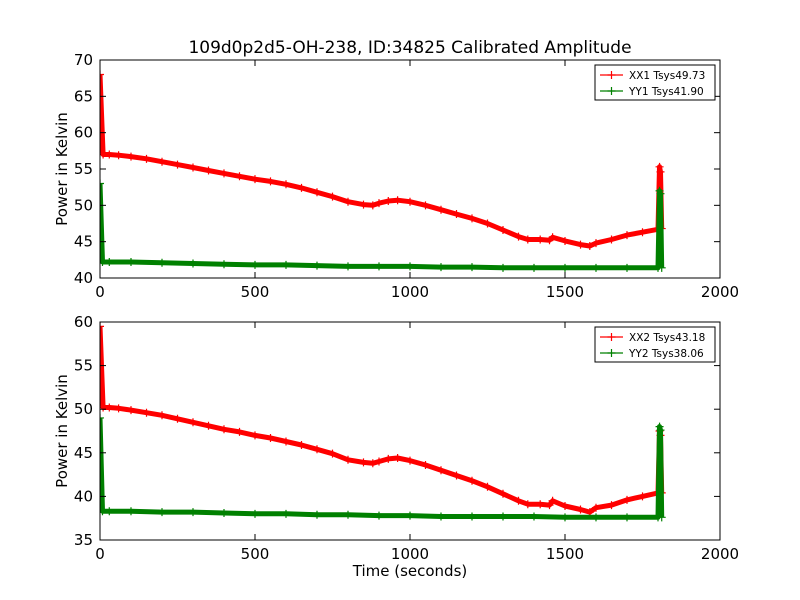 The width and height of the screenshot is (800, 600). I want to click on y-tick-label: 40, so click(83, 278).